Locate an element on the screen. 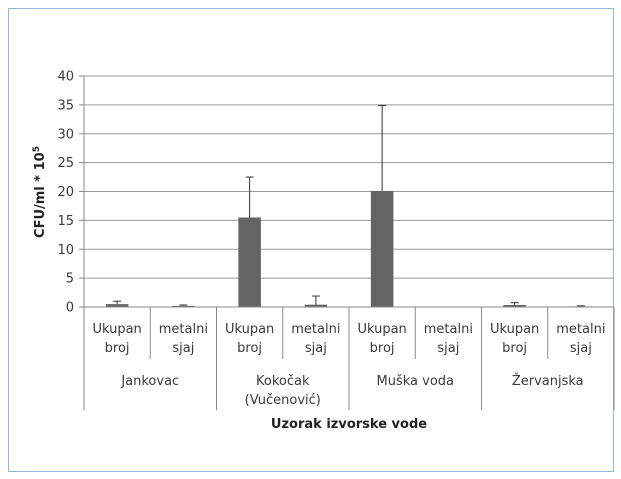  y-tick-label: 10 is located at coordinates (65, 250).